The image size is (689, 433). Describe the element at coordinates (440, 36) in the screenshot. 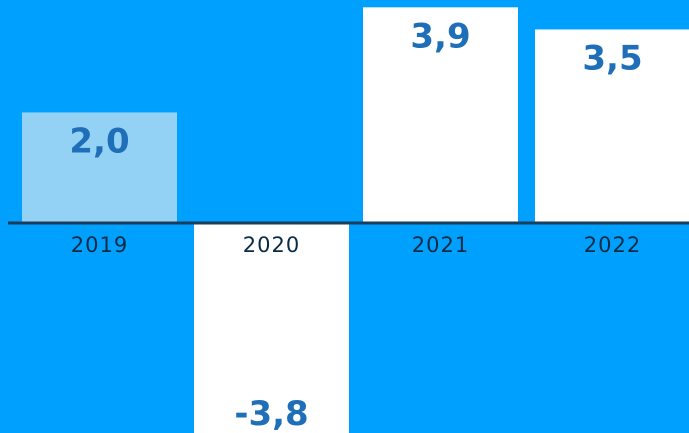

I see `value-label-2021: 3,9` at that location.